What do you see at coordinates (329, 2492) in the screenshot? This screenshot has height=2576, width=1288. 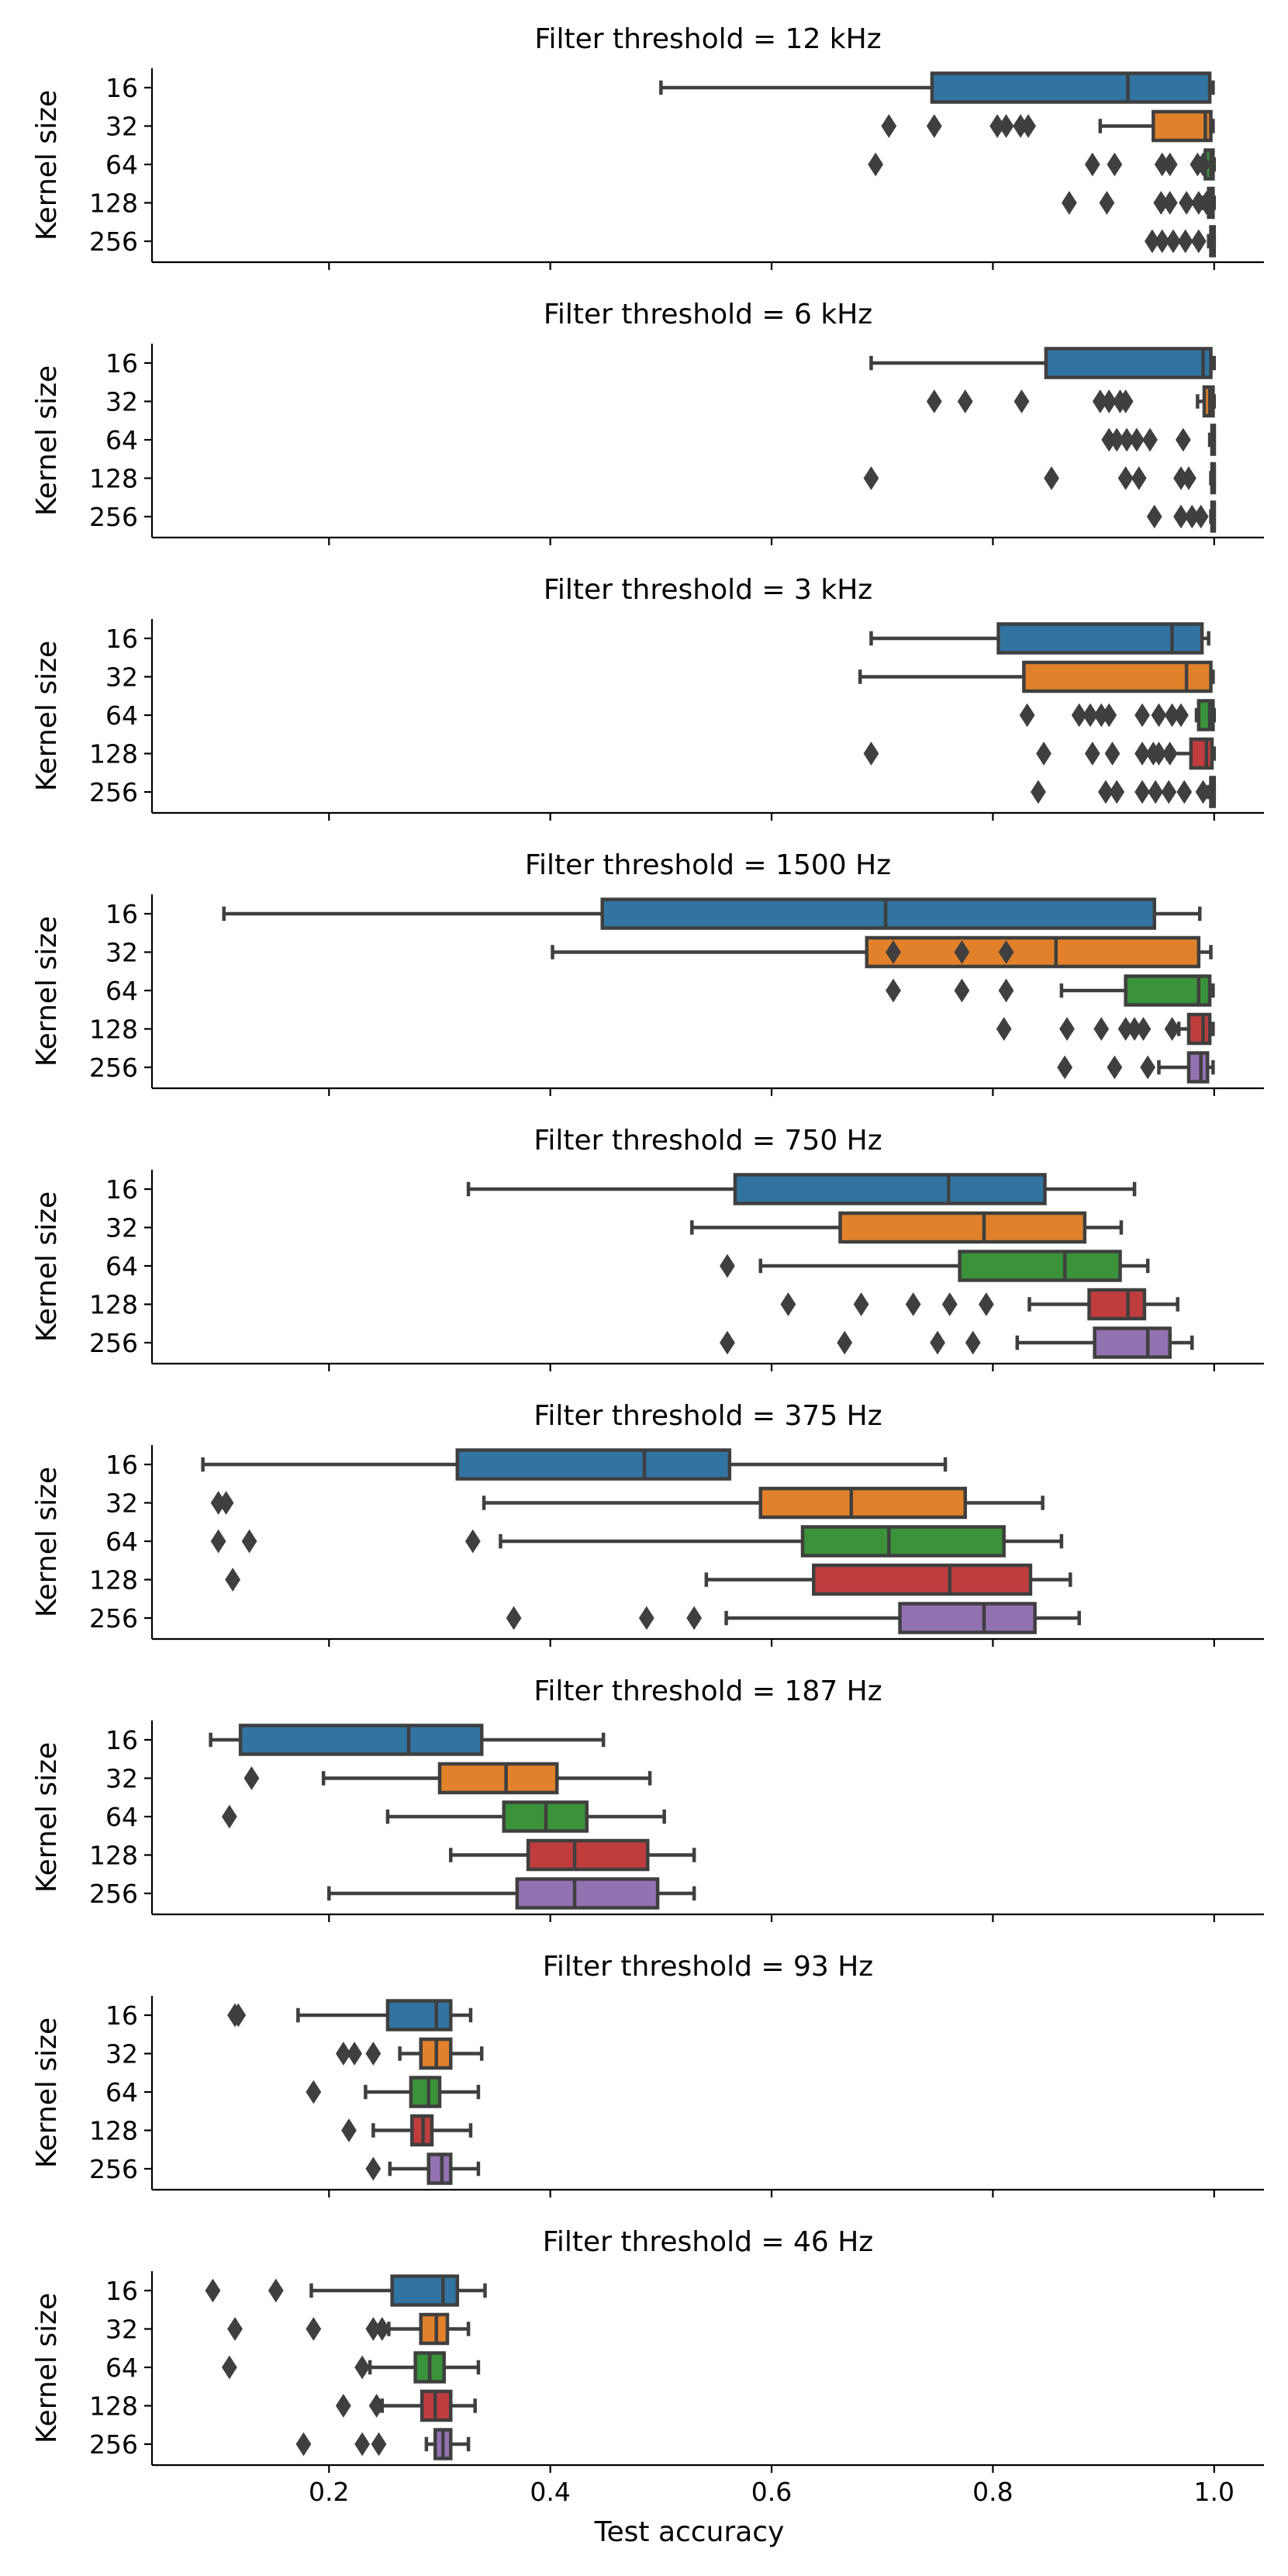 I see `x-tick-label: 0.2` at bounding box center [329, 2492].